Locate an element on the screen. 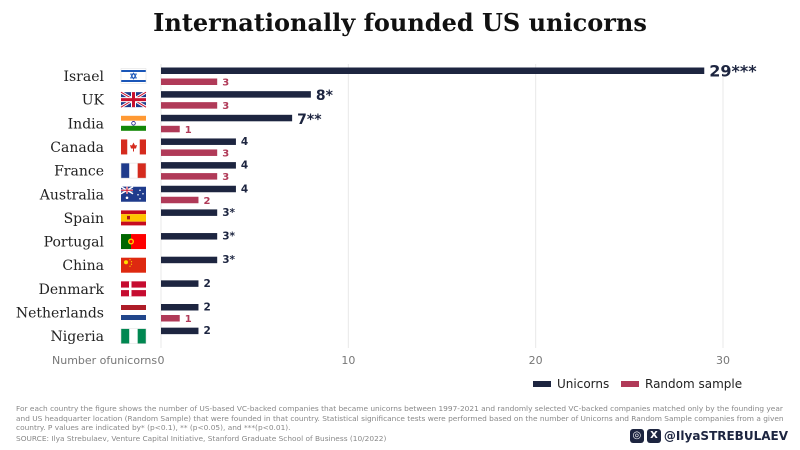 Image resolution: width=800 pixels, height=450 pixels. unicorns-value-label: 29*** is located at coordinates (733, 71).